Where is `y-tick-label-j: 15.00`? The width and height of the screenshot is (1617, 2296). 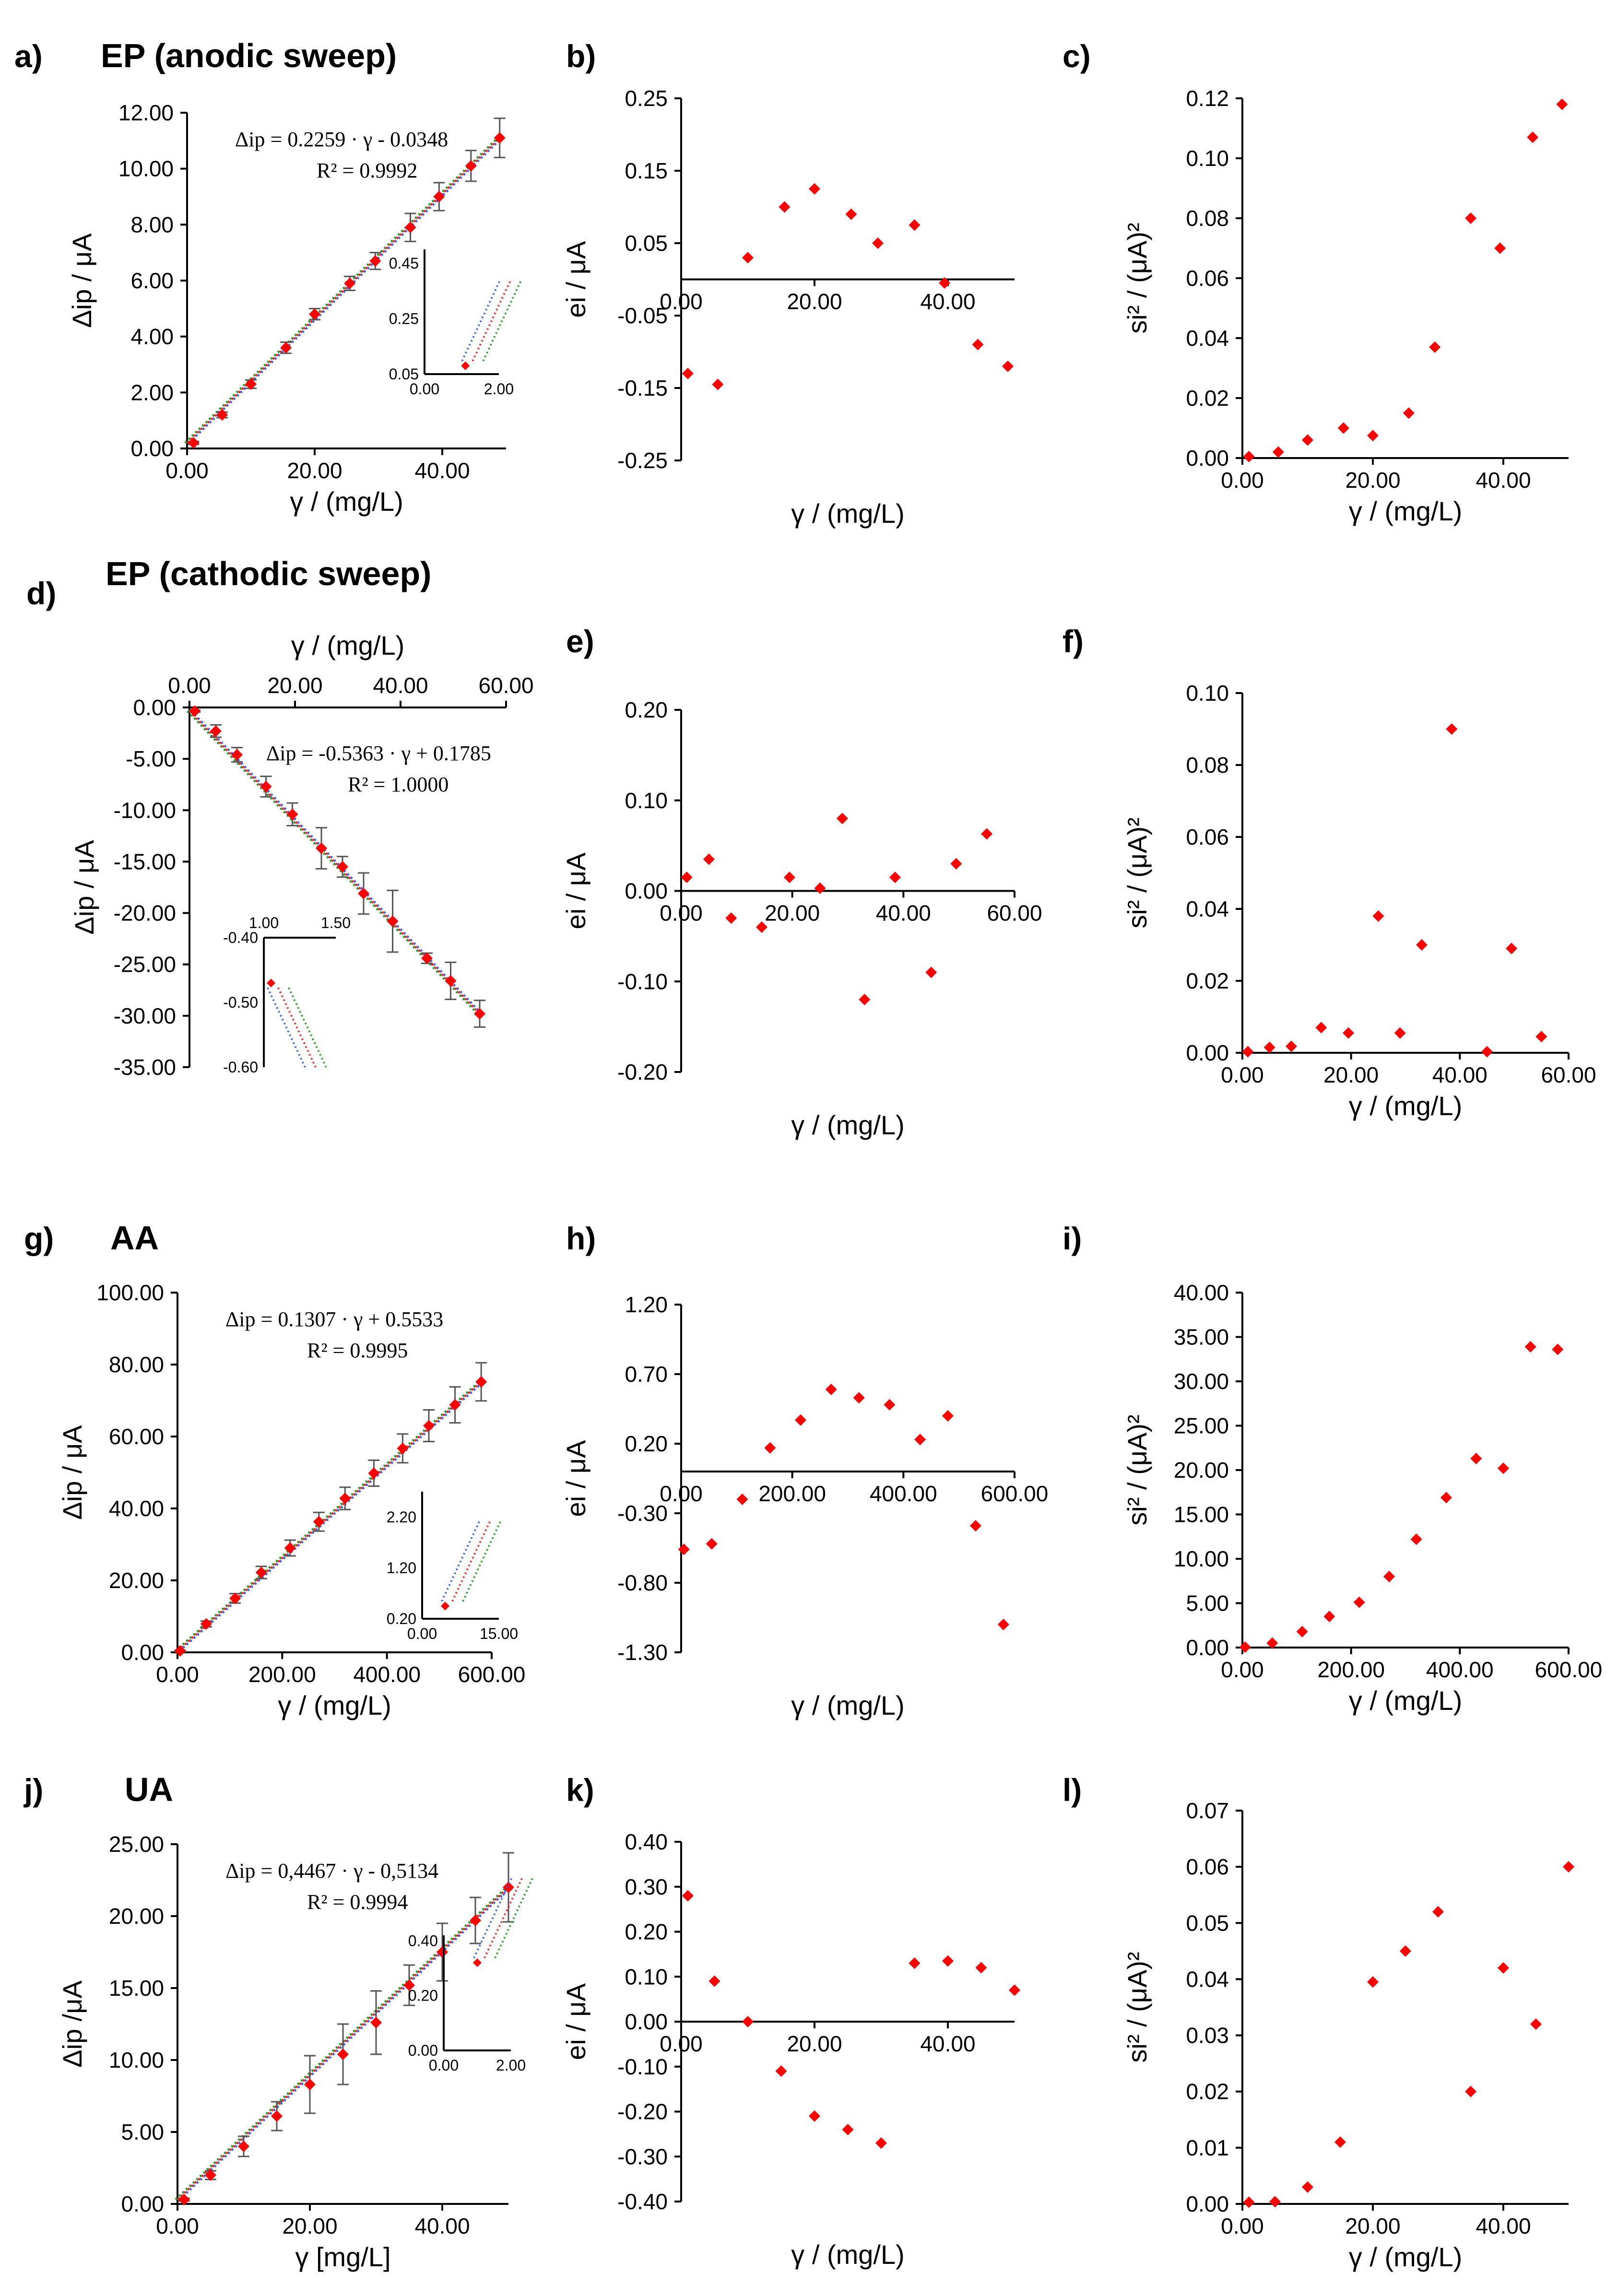
y-tick-label-j: 15.00 is located at coordinates (136, 1989).